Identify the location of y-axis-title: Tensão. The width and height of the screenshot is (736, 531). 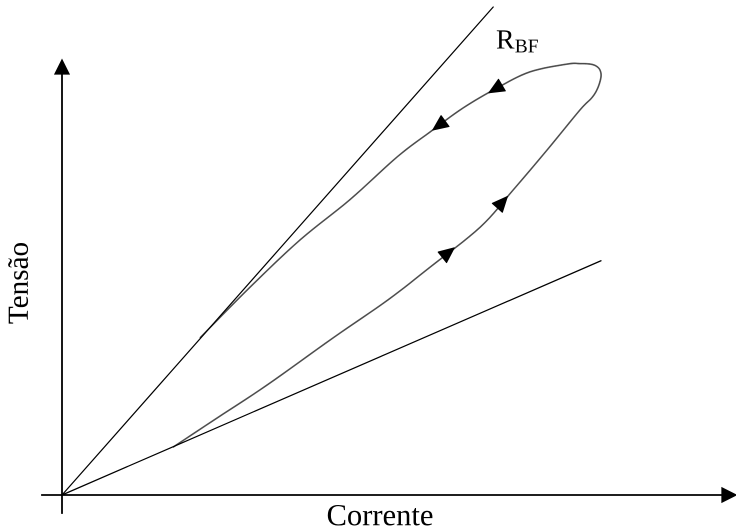
(18, 283).